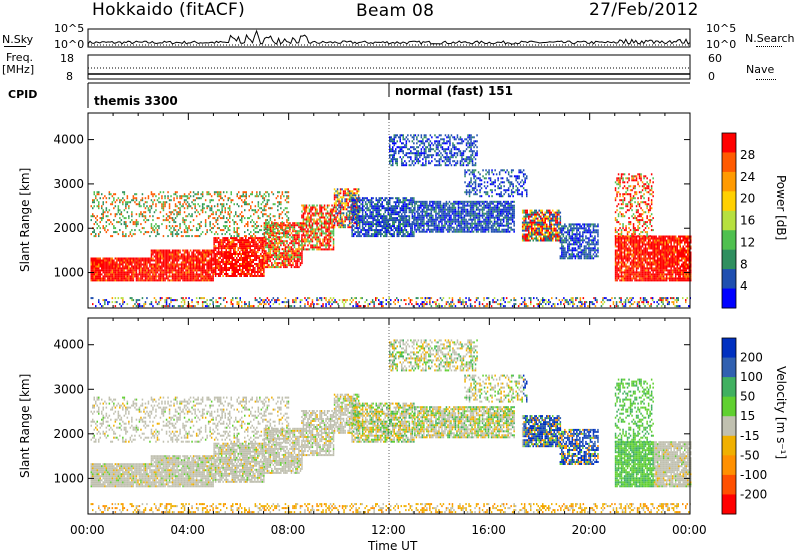 This screenshot has width=800, height=554. Describe the element at coordinates (288, 530) in the screenshot. I see `x-tick-label: 08:00` at that location.